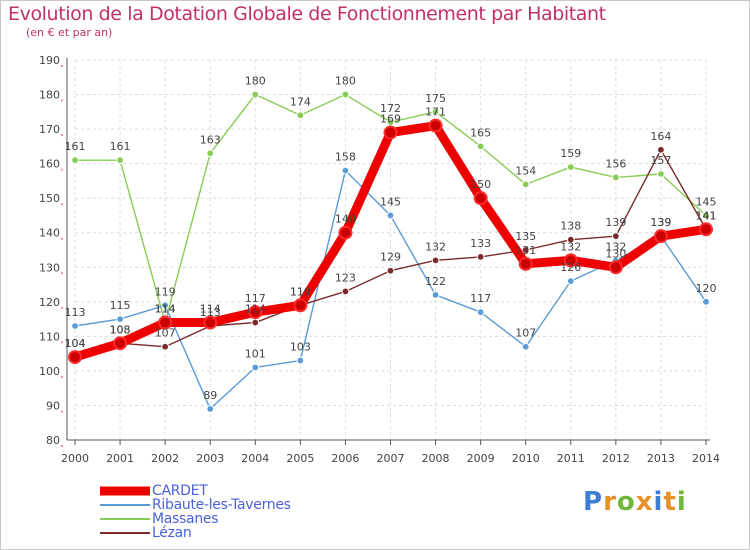 The width and height of the screenshot is (750, 550). Describe the element at coordinates (255, 81) in the screenshot. I see `data-label-massanes-2004: 180` at that location.